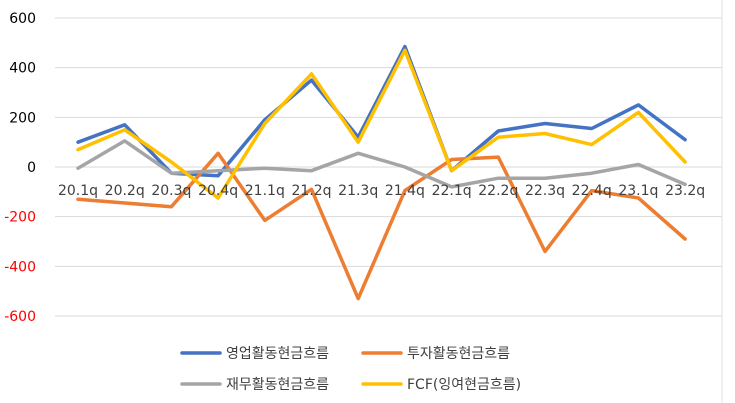 The width and height of the screenshot is (735, 403). Describe the element at coordinates (22, 69) in the screenshot. I see `y-tick-label: 400` at that location.